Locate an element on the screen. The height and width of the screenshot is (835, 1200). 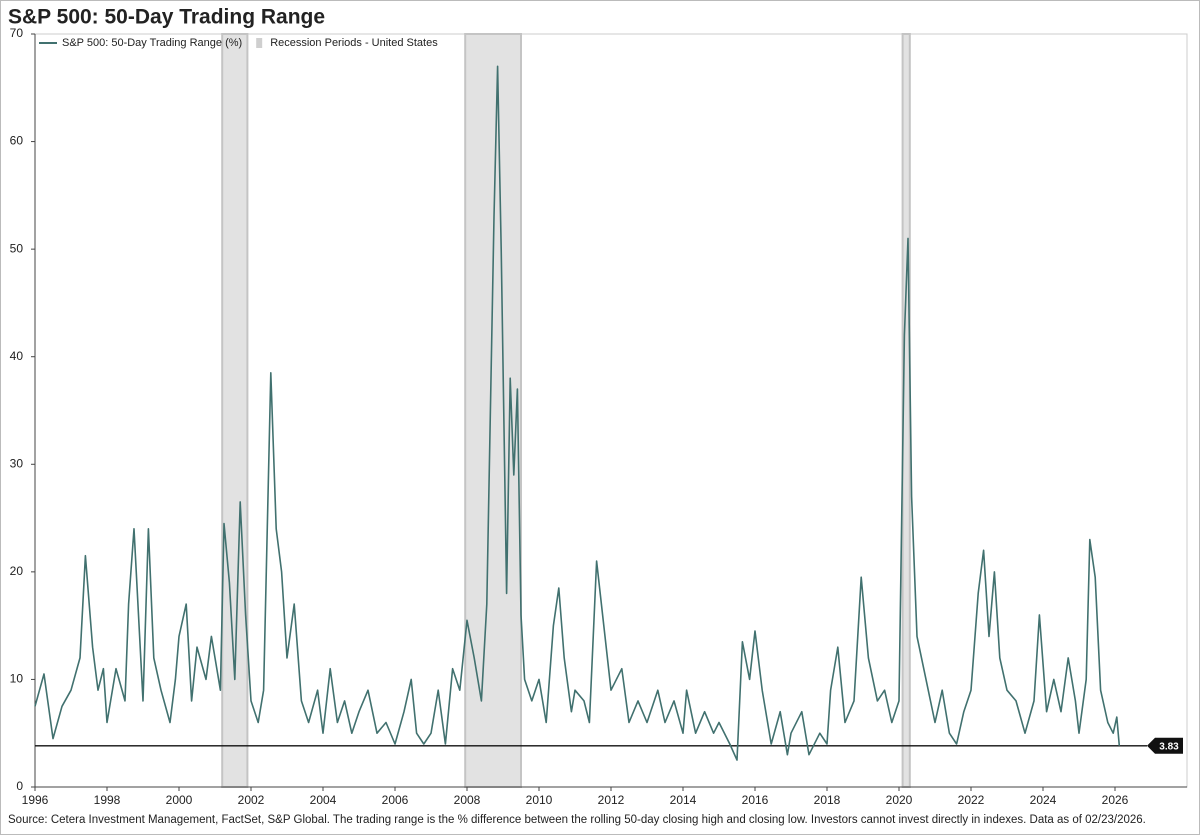
reference-label: 3.83 is located at coordinates (1169, 746).